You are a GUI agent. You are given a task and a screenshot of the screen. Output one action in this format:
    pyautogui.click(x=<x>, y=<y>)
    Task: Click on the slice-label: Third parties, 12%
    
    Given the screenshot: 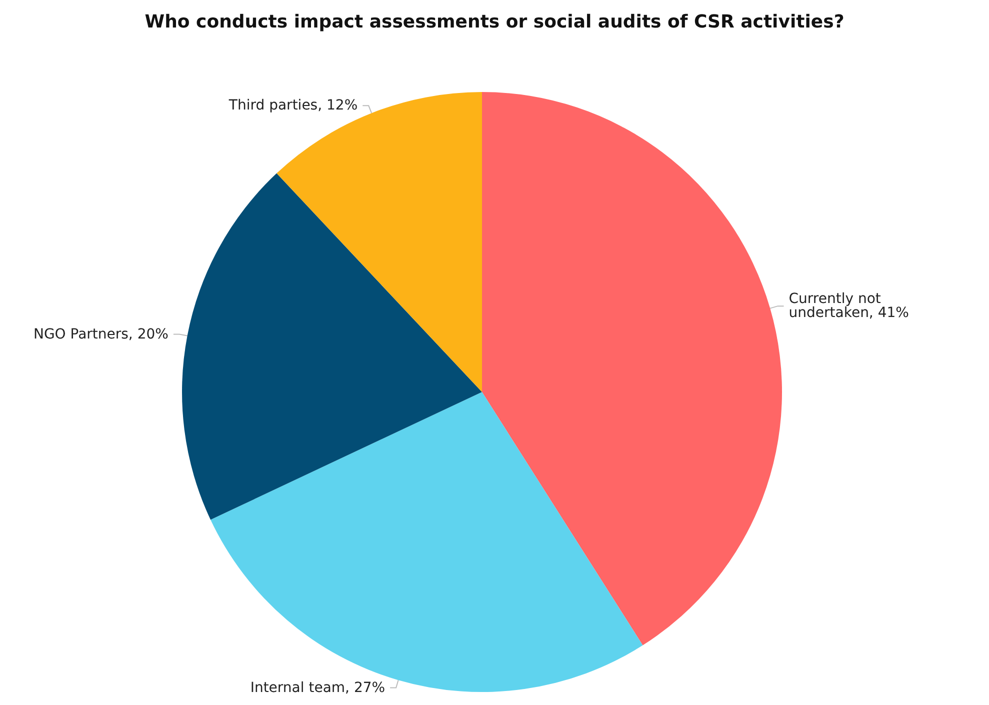 What is the action you would take?
    pyautogui.click(x=293, y=106)
    